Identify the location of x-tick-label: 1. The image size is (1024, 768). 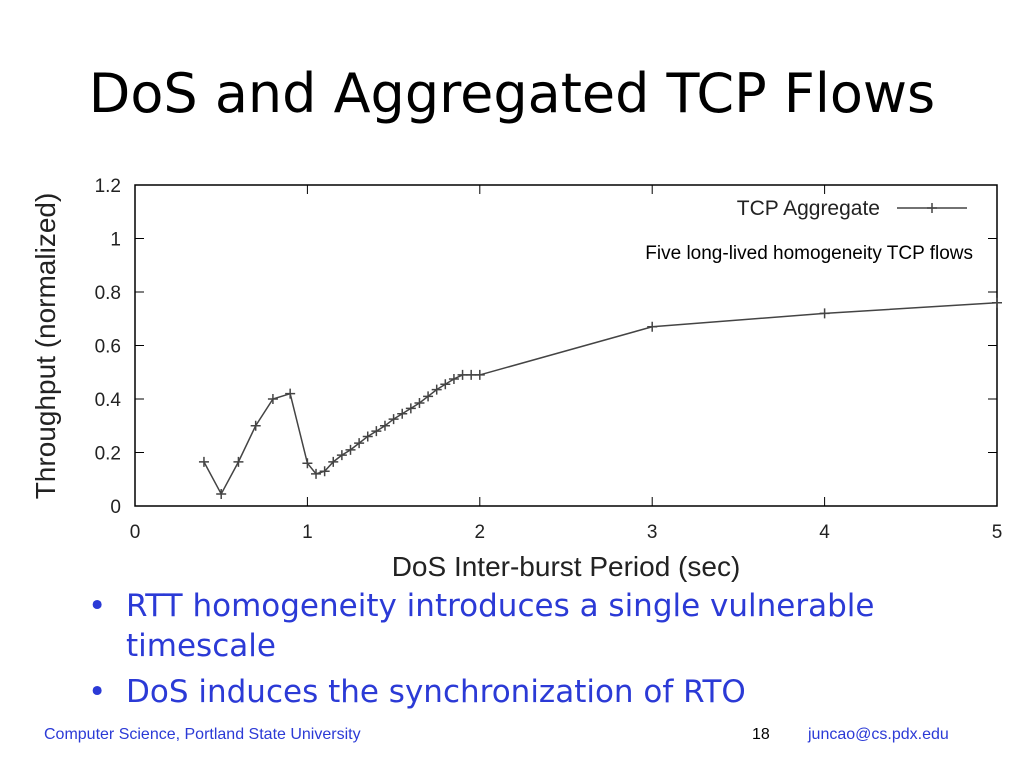
(307, 532).